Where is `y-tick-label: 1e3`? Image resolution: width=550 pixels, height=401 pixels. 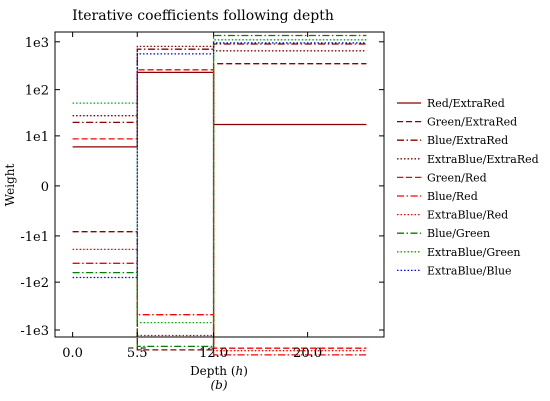
y-tick-label: 1e3 is located at coordinates (37, 43).